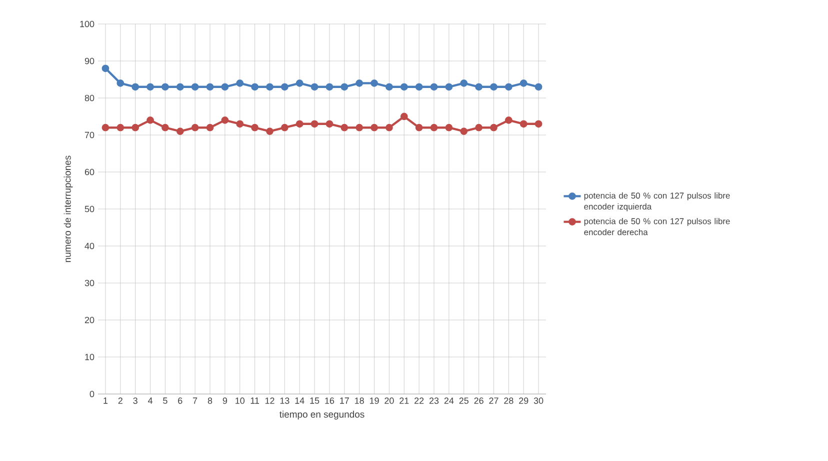 Image resolution: width=828 pixels, height=461 pixels. I want to click on y-axis-title: numero de interrupciones, so click(68, 209).